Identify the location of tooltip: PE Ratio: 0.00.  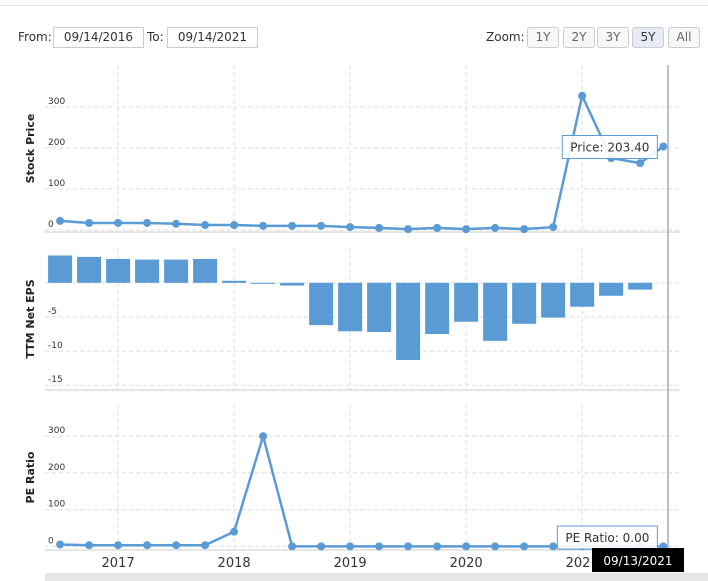
(607, 537).